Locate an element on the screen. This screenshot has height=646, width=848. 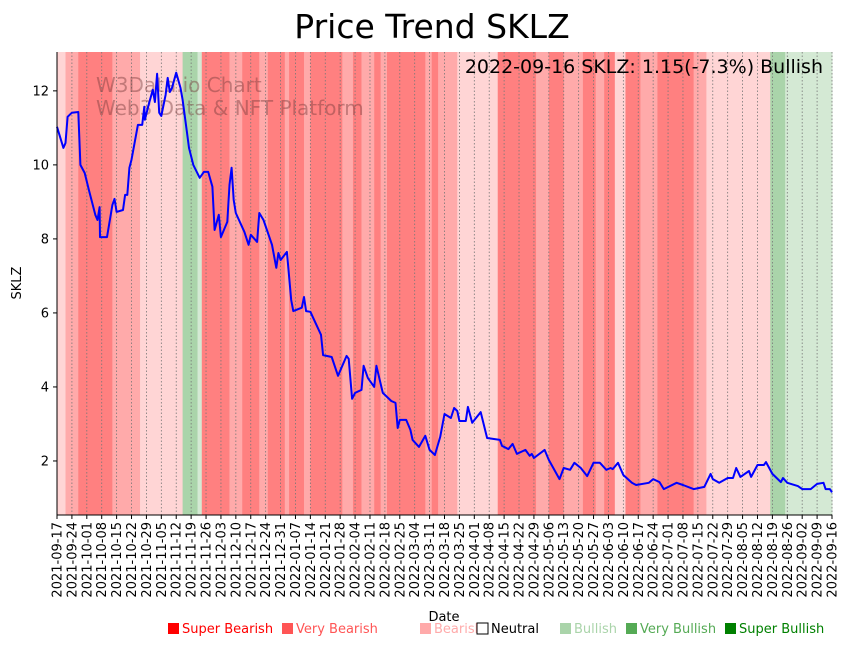
x-tick-label: 2022-07-15 is located at coordinates (698, 560).